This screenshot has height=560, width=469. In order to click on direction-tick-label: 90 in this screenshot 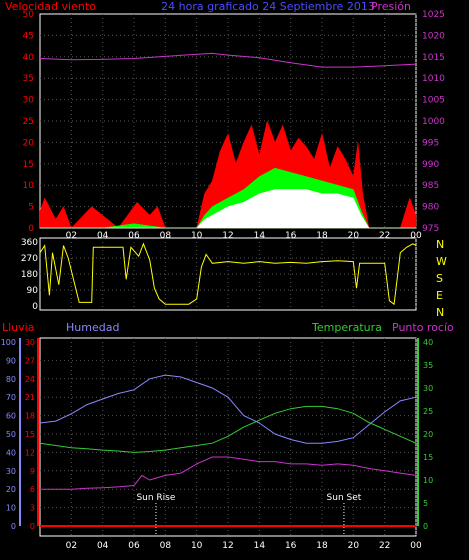, I will do `click(33, 291)`.